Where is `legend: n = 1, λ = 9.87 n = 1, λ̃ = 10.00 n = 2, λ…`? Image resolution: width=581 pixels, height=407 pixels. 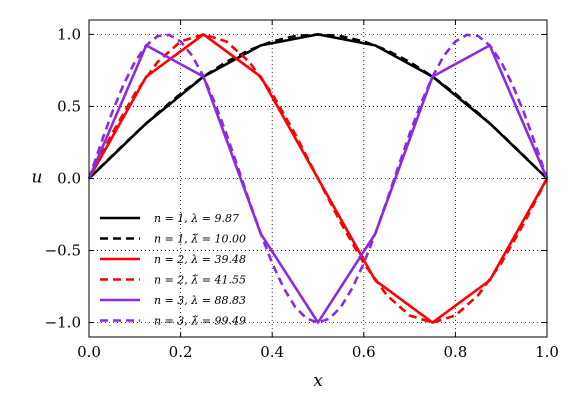
legend: n = 1, λ = 9.87 n = 1, λ̃ = 10.00 n = 2, λ… is located at coordinates (173, 270).